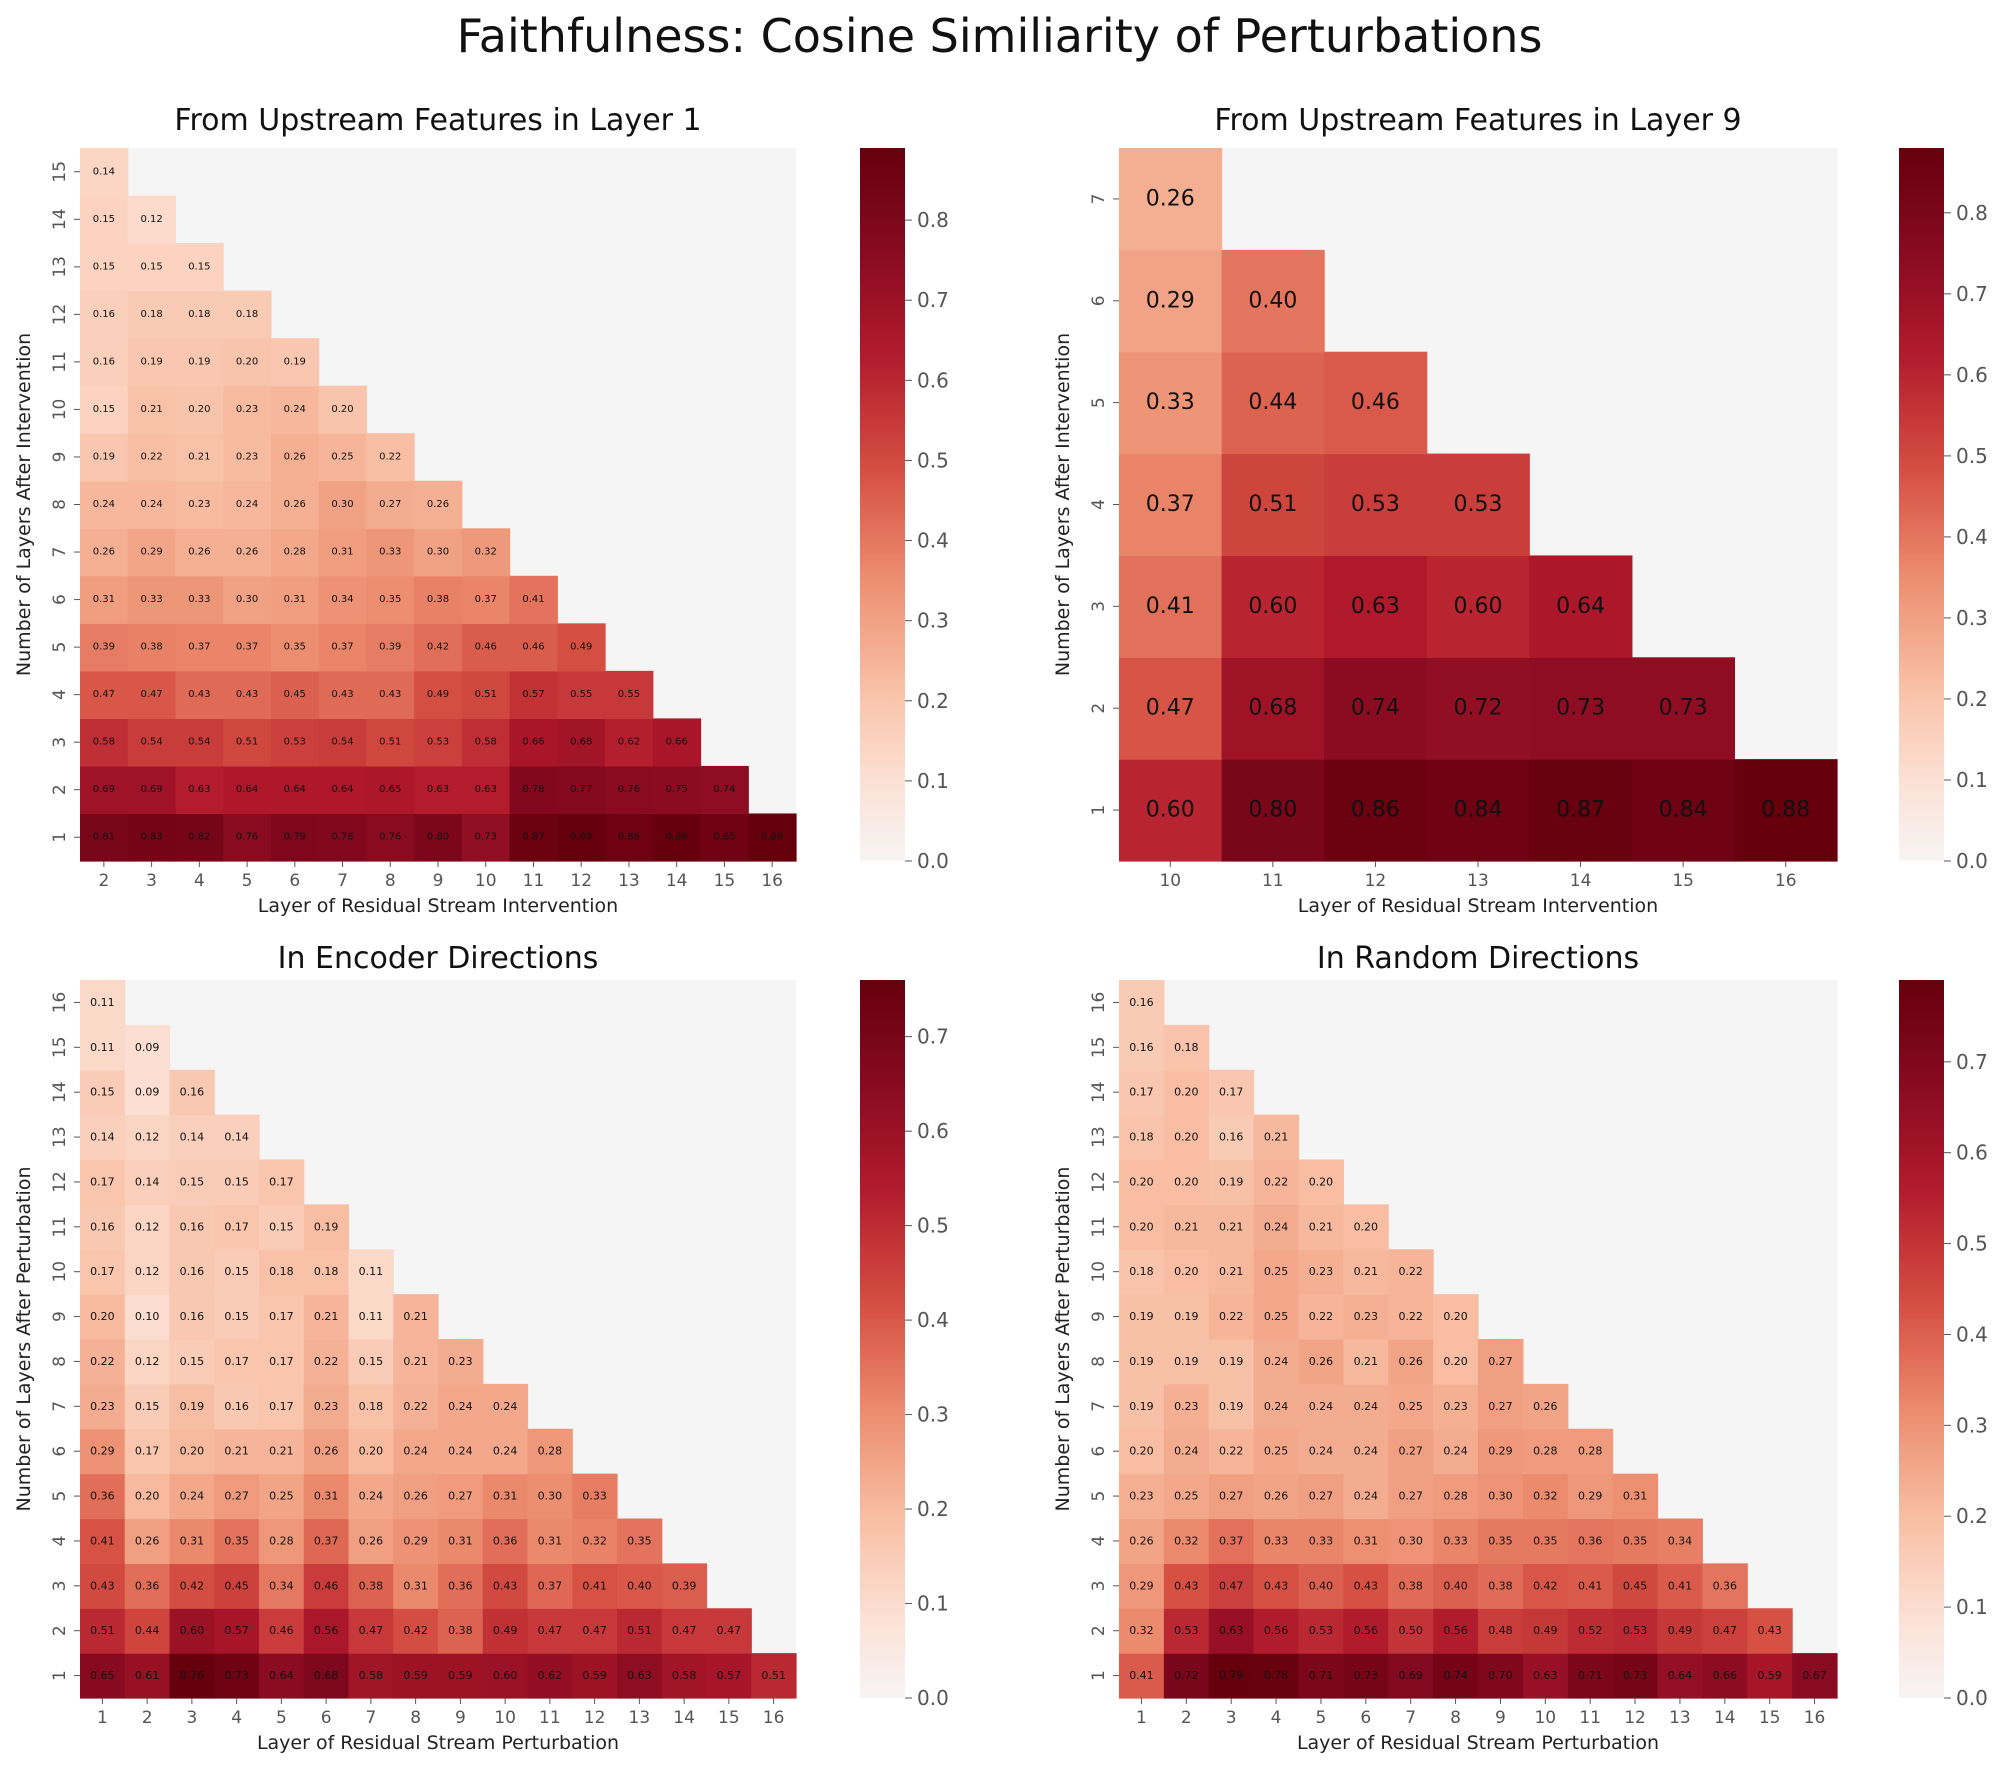 This screenshot has height=1776, width=1999. What do you see at coordinates (147, 1718) in the screenshot?
I see `x-tick-label: 2` at bounding box center [147, 1718].